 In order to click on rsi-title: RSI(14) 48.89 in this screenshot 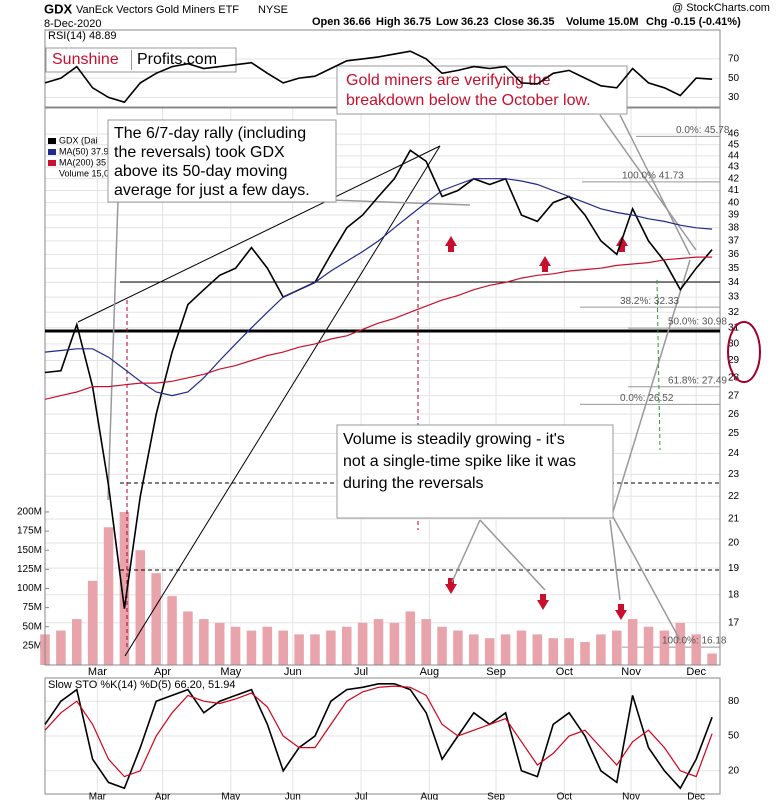, I will do `click(82, 36)`.